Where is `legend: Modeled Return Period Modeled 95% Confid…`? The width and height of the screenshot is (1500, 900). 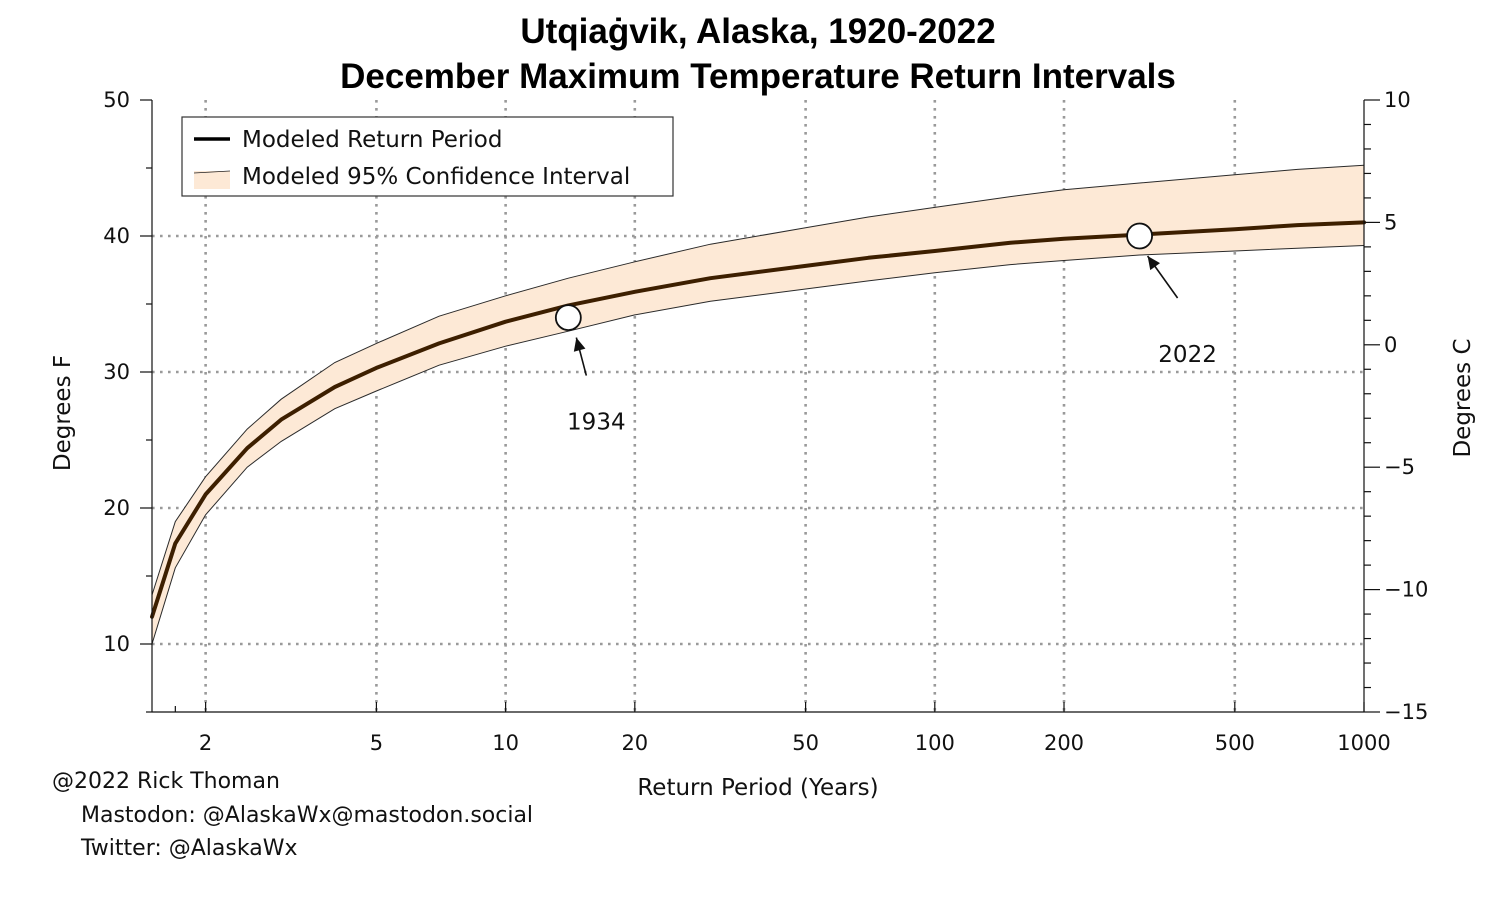
legend: Modeled Return Period Modeled 95% Confid… is located at coordinates (427, 156).